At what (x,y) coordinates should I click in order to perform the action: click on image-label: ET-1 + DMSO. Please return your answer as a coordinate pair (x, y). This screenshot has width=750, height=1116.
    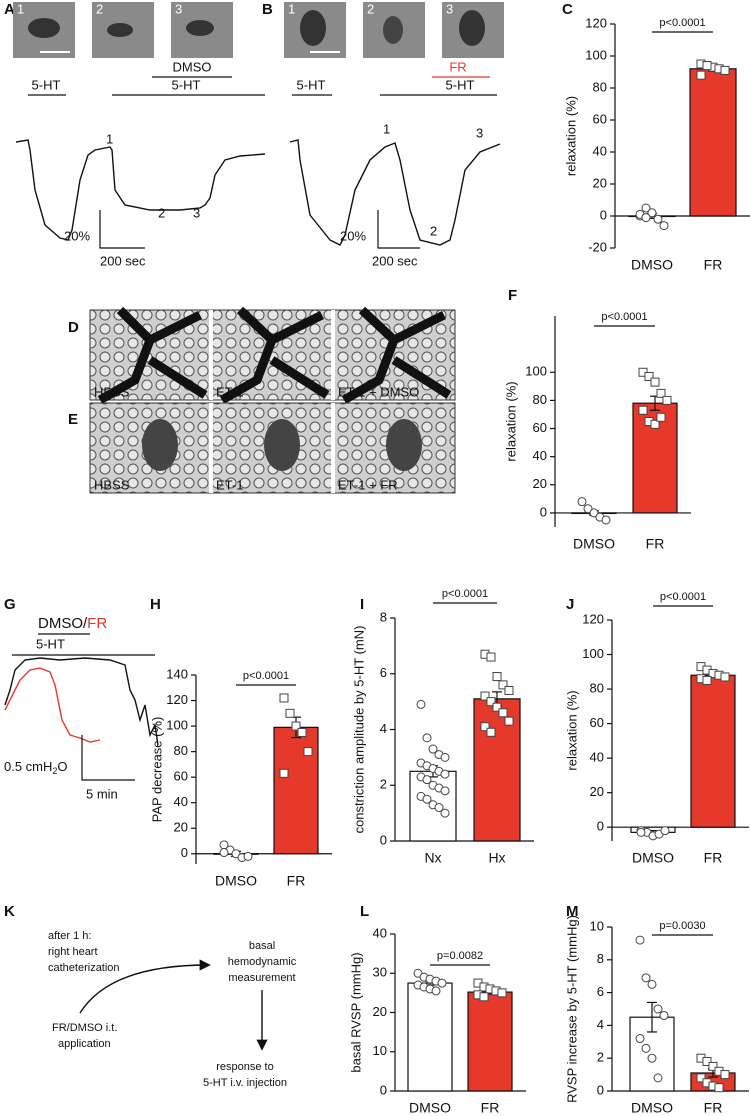
    Looking at the image, I should click on (378, 391).